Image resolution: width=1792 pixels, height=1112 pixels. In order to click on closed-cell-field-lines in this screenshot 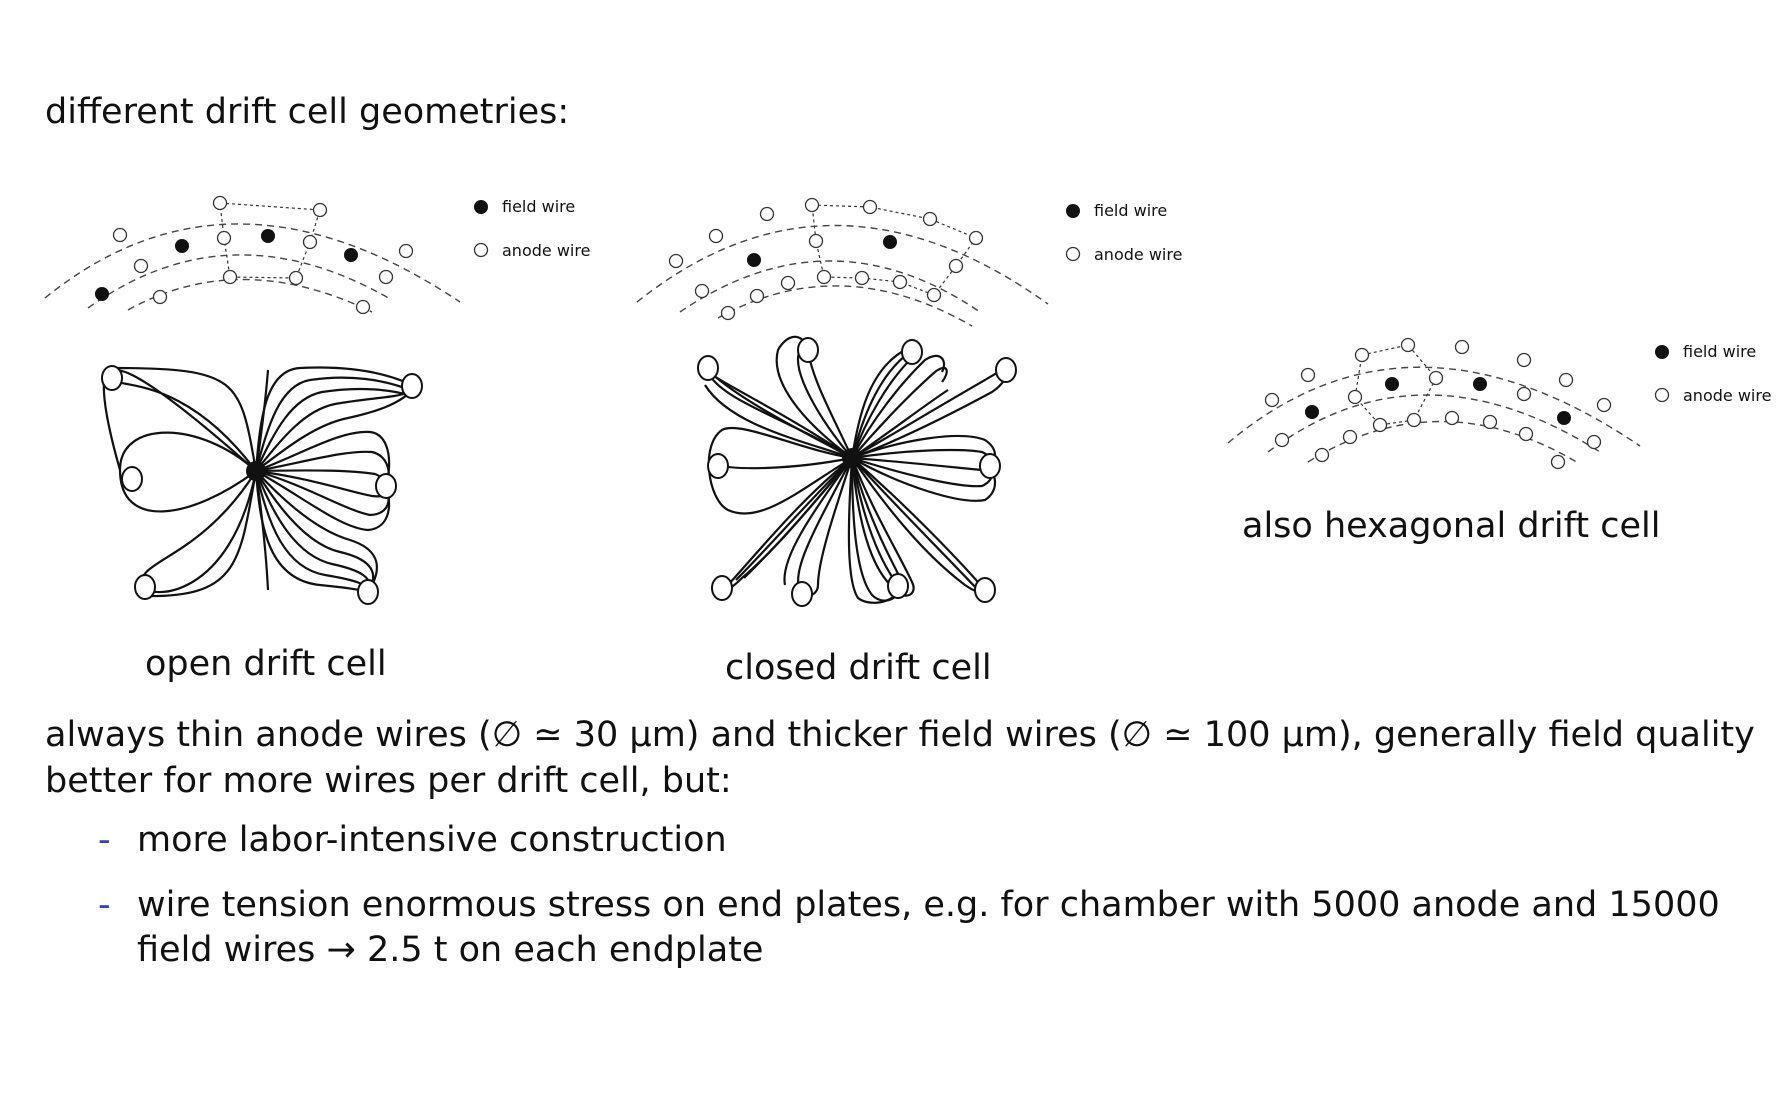, I will do `click(855, 470)`.